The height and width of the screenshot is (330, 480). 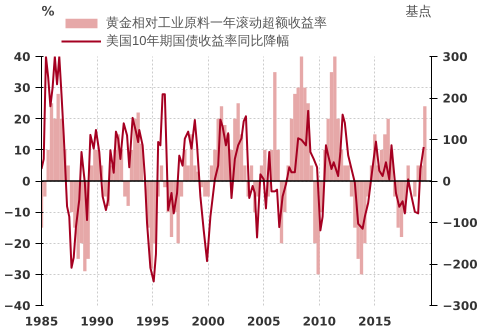 I want to click on x-tick-label: 2005, so click(x=263, y=321).